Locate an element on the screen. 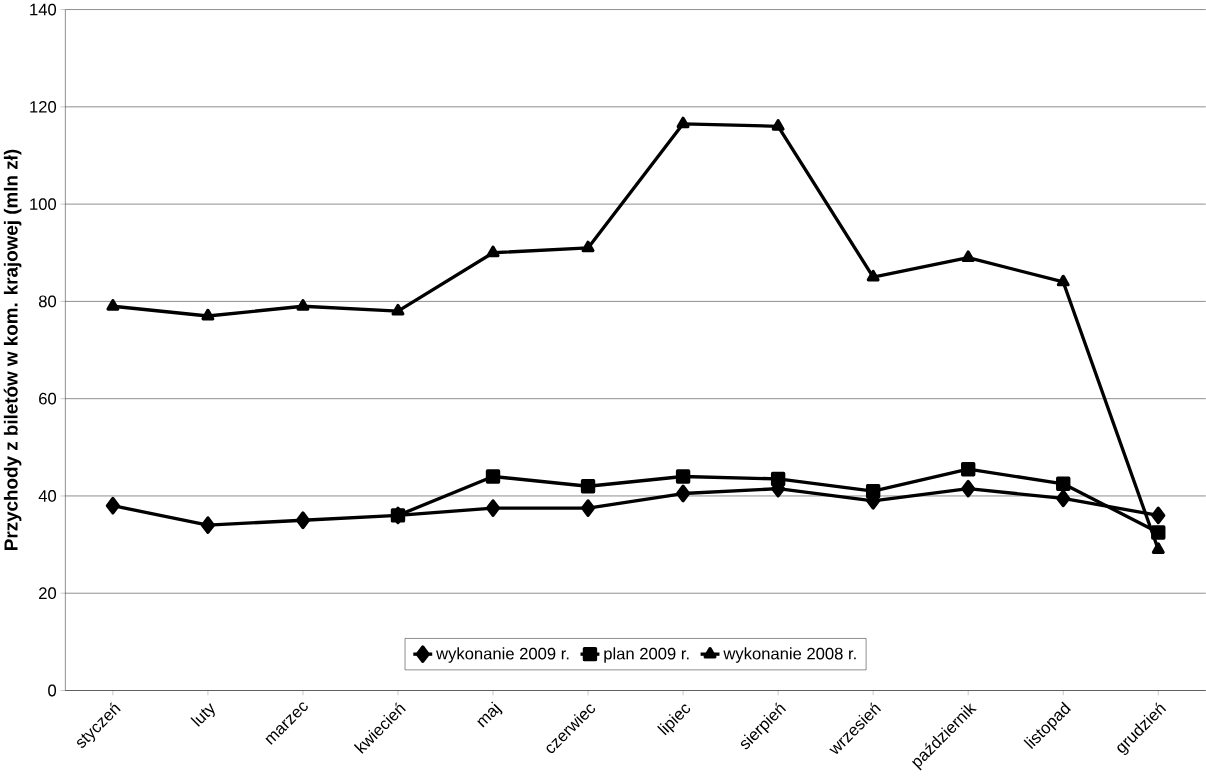 Image resolution: width=1206 pixels, height=776 pixels. y-tick-label: 60 is located at coordinates (48, 398).